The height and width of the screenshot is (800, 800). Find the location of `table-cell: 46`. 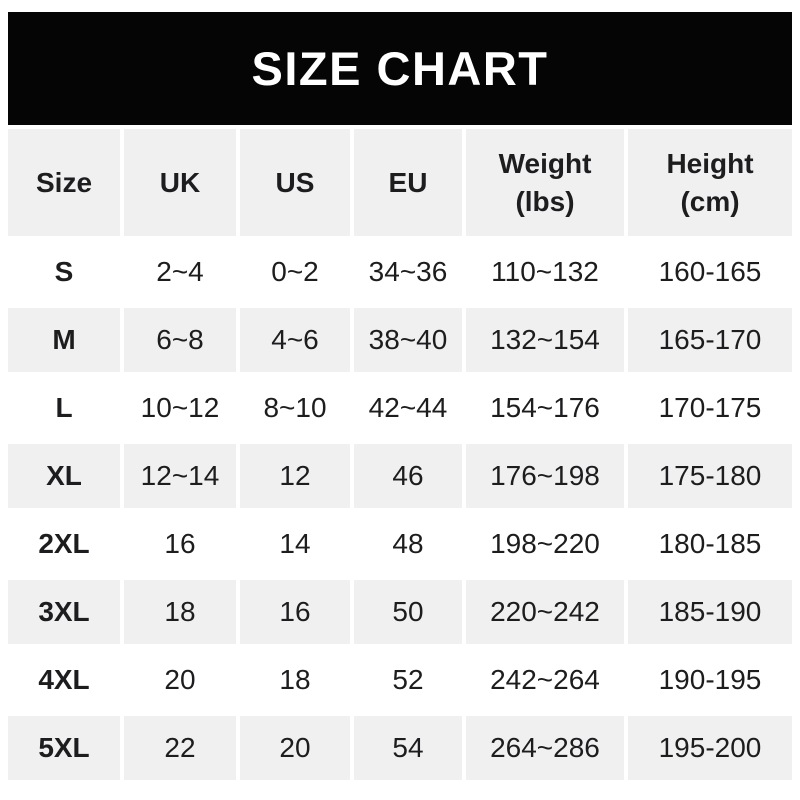

table-cell: 46 is located at coordinates (408, 476).